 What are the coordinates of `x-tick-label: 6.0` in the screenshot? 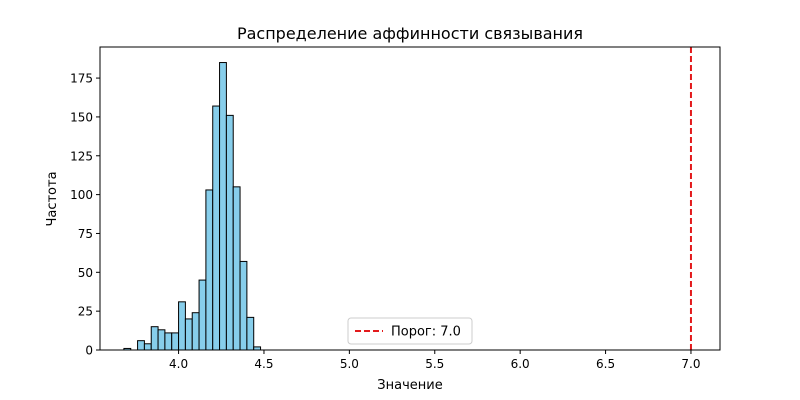 It's located at (520, 364).